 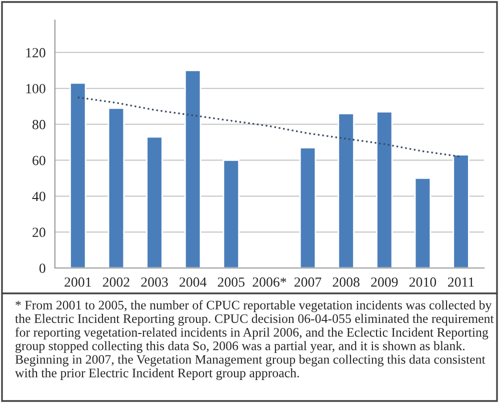 I want to click on y-tick-label: 0, so click(x=42, y=268).